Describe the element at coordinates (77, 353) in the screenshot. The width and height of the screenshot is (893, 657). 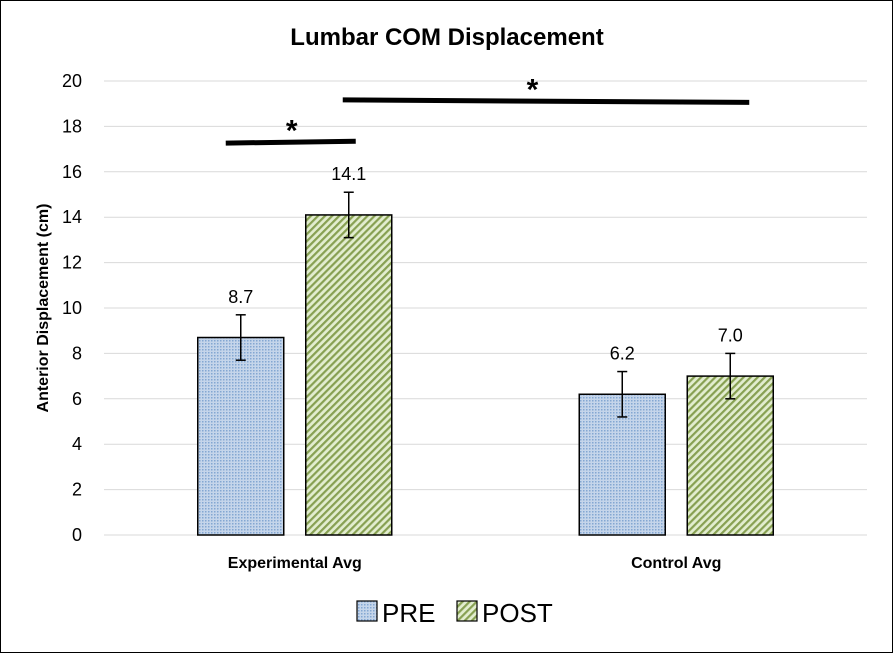
I see `y-tick-label: 8` at that location.